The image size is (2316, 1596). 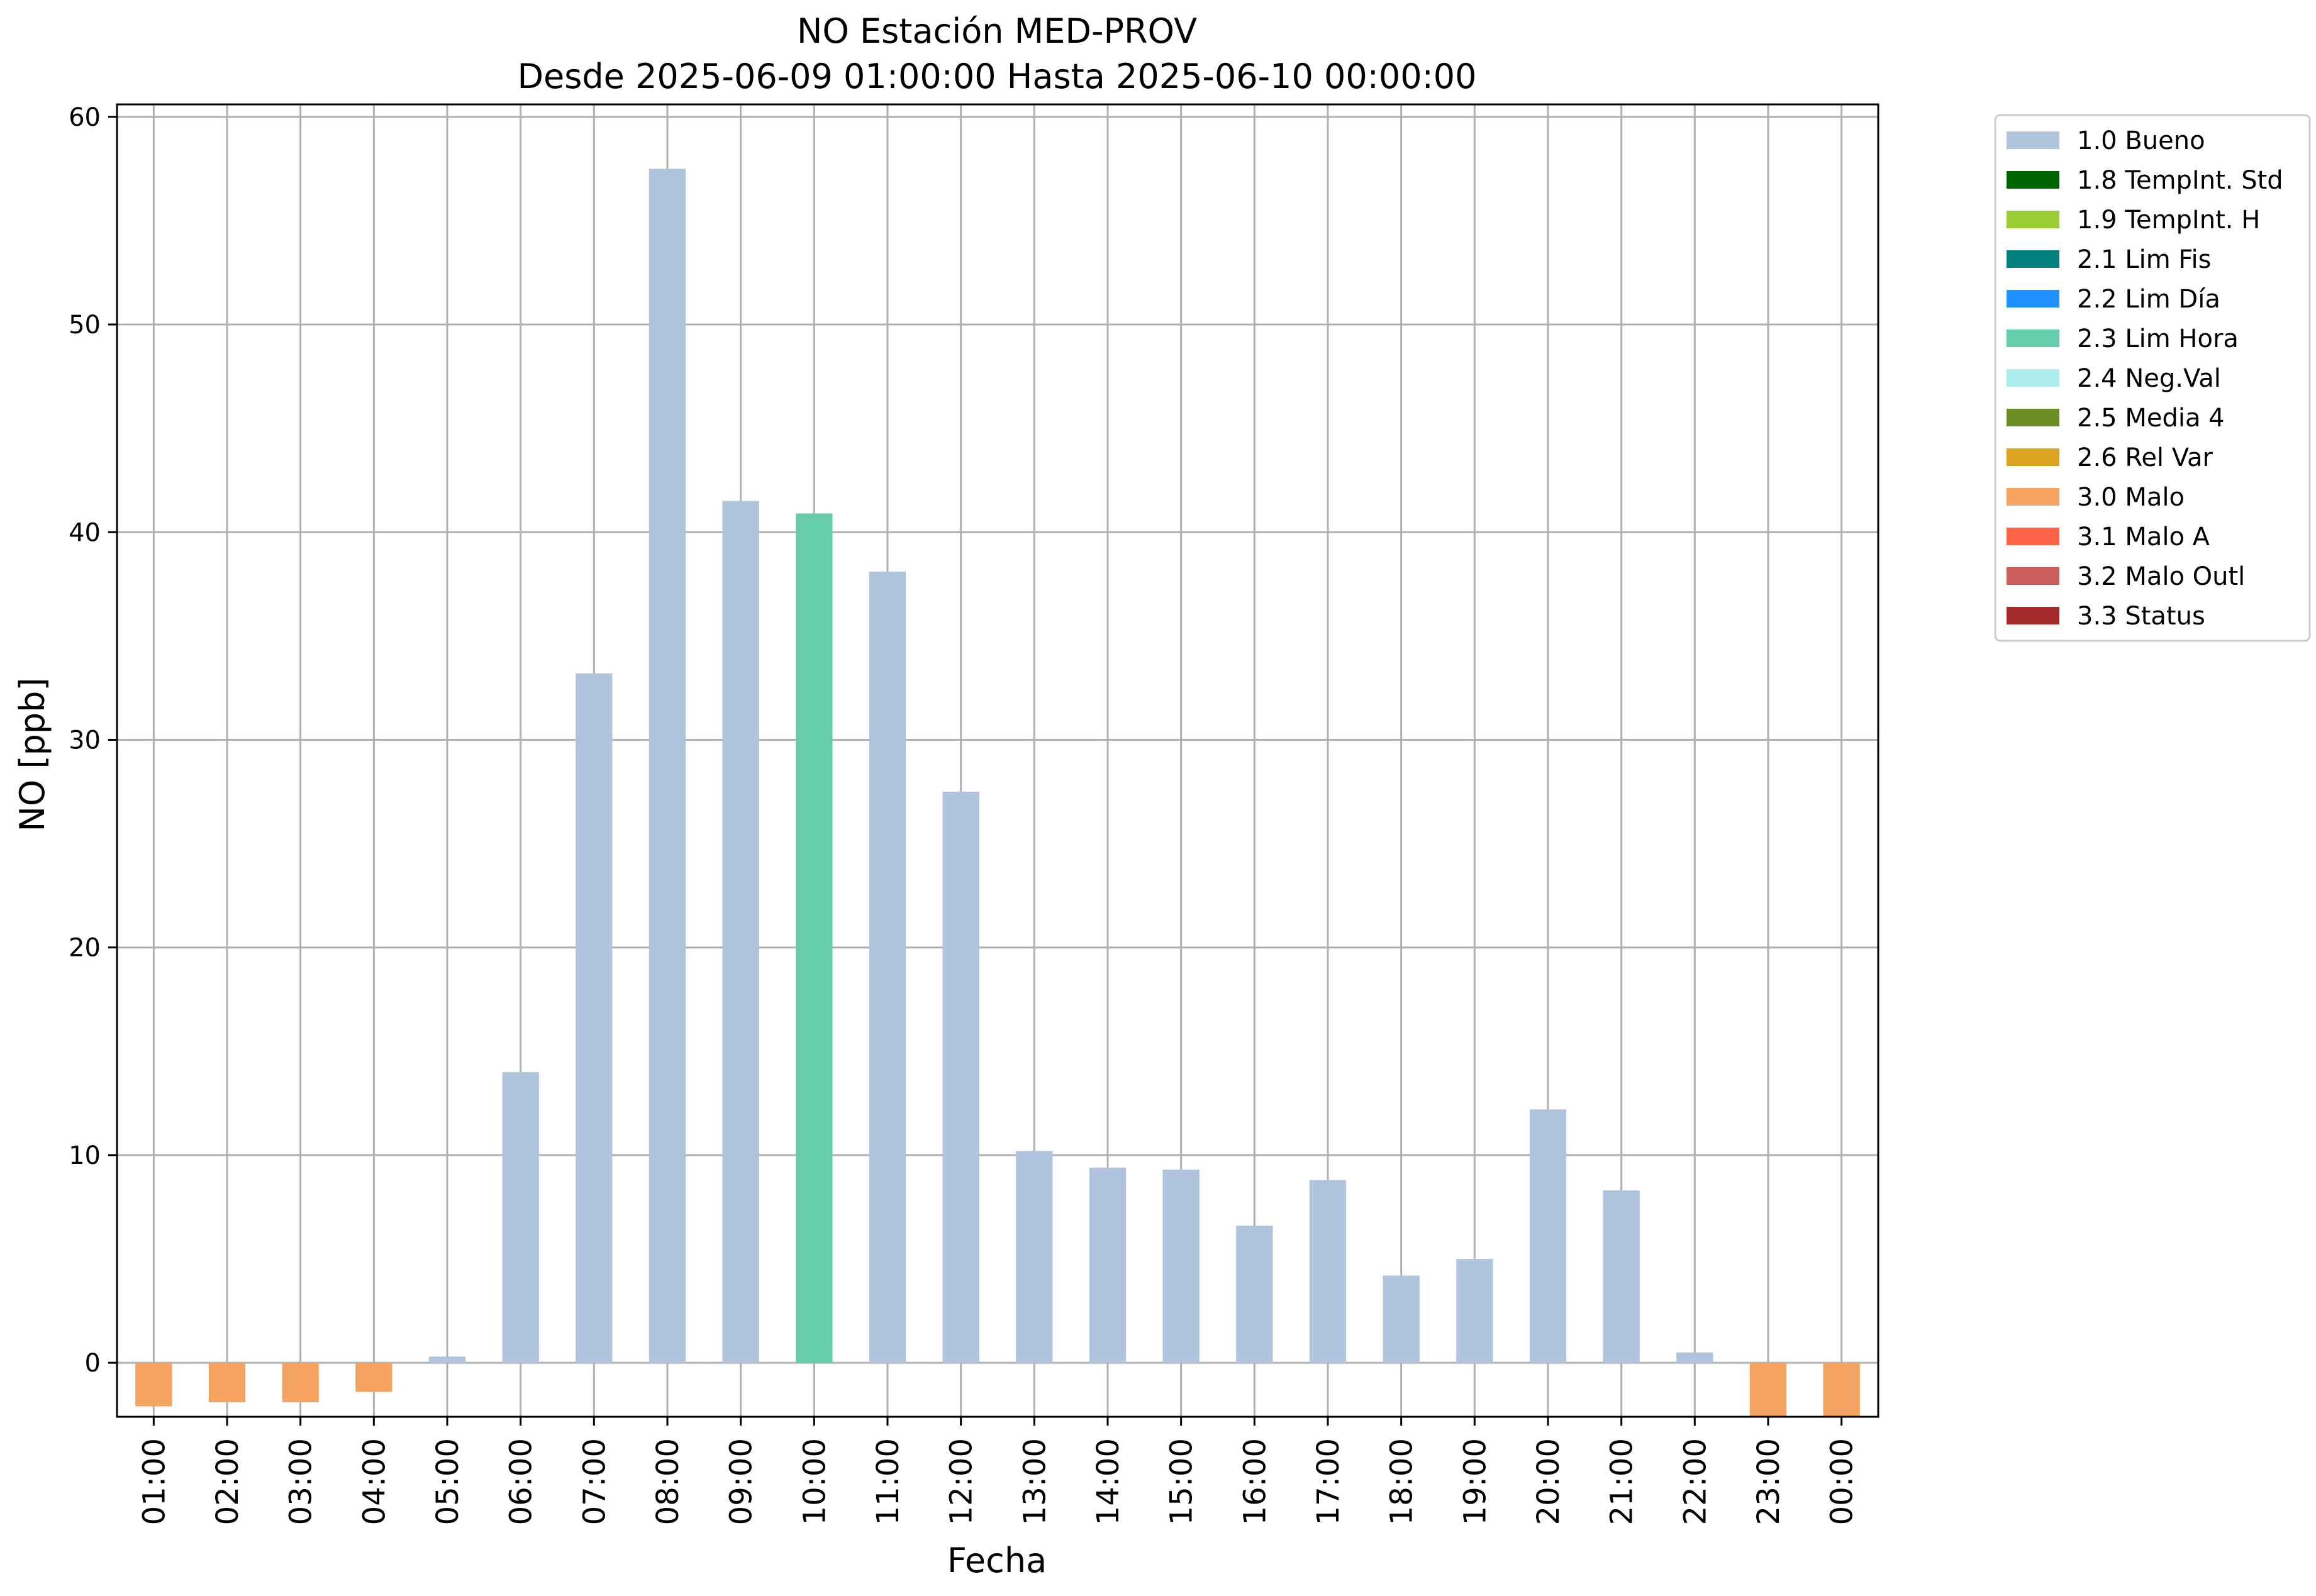 I want to click on bar-20:00, so click(x=1548, y=1236).